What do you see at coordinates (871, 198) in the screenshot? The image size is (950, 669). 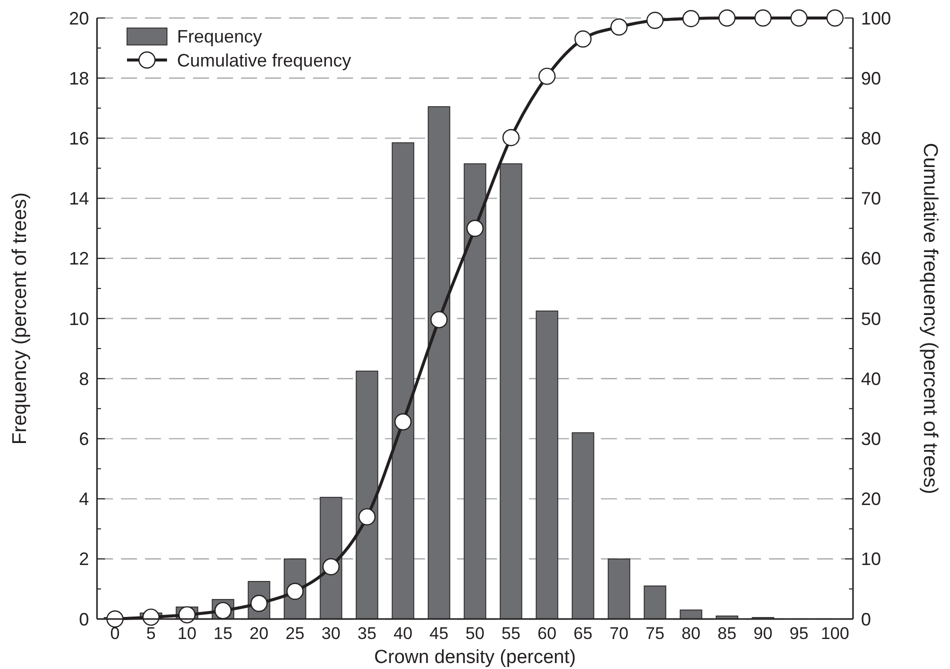 I see `y2-tick-label: 70` at bounding box center [871, 198].